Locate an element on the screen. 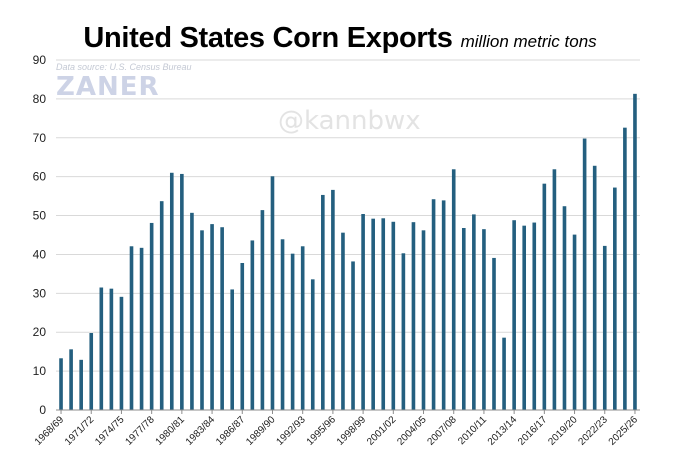 The width and height of the screenshot is (680, 472). x-tick-label: 2013/14 is located at coordinates (503, 431).